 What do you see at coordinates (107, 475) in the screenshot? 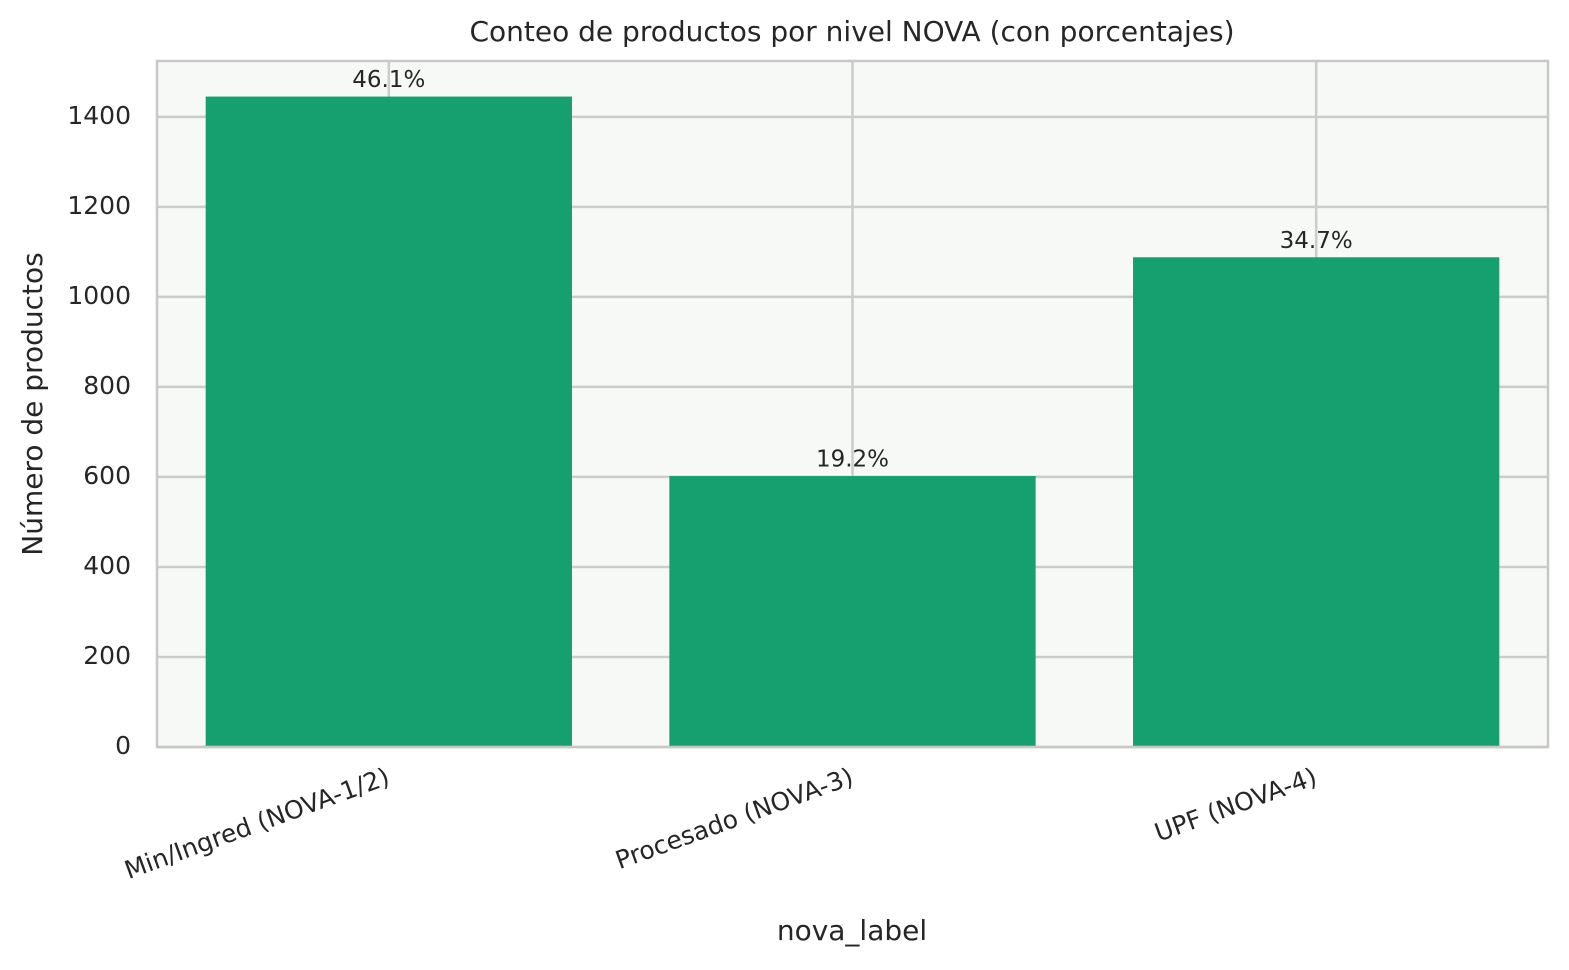
I see `y-tick-label: 600` at bounding box center [107, 475].